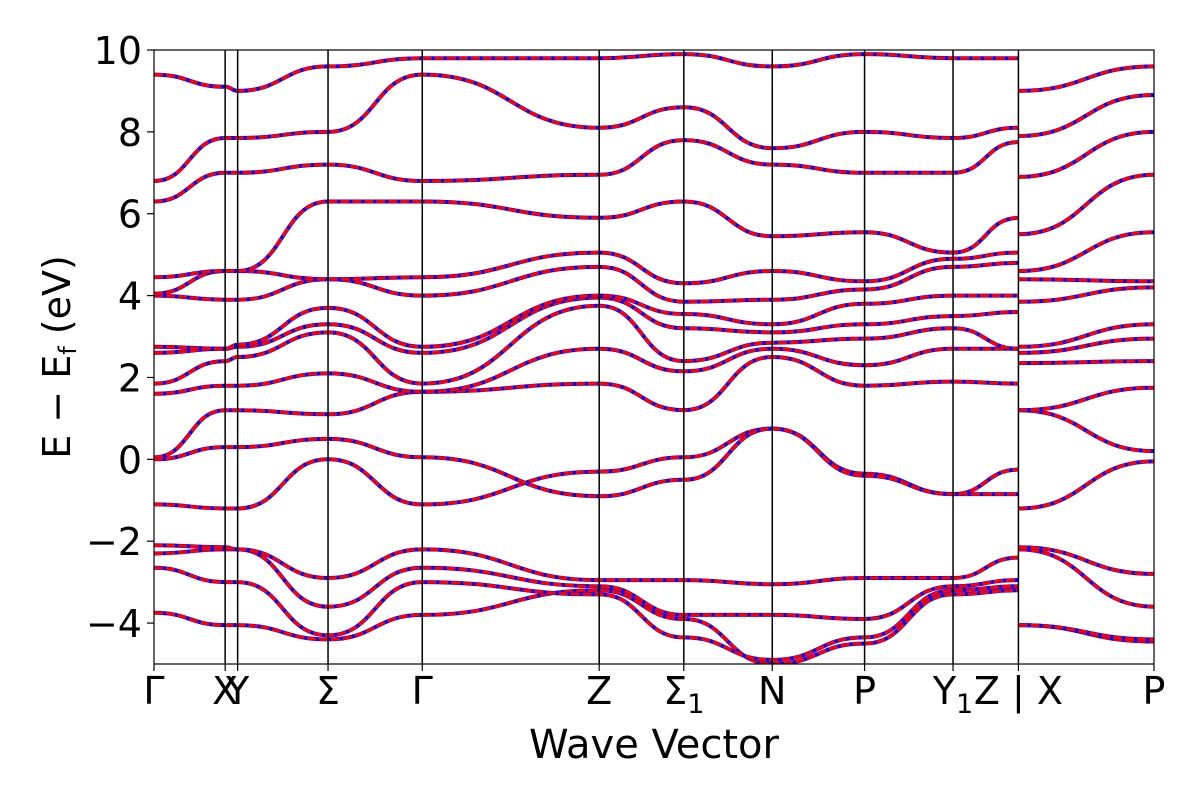 This screenshot has width=1200, height=800. What do you see at coordinates (683, 694) in the screenshot?
I see `x-tick-label: Σ1` at bounding box center [683, 694].